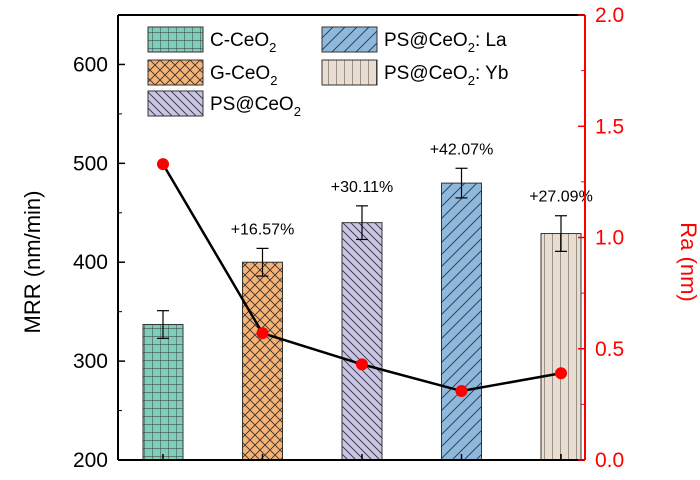 The image size is (700, 480). Describe the element at coordinates (263, 229) in the screenshot. I see `percent-annotation-1: +16.57%` at that location.